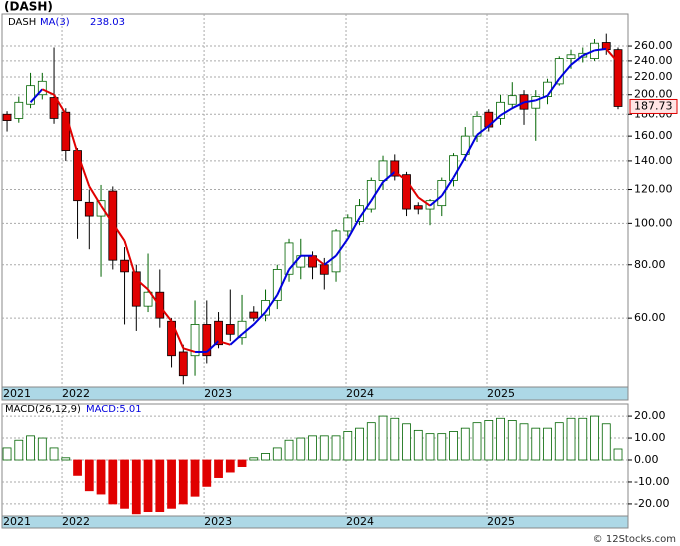 The width and height of the screenshot is (680, 546). Describe the element at coordinates (653, 160) in the screenshot. I see `y-tick-label: 140.00` at that location.